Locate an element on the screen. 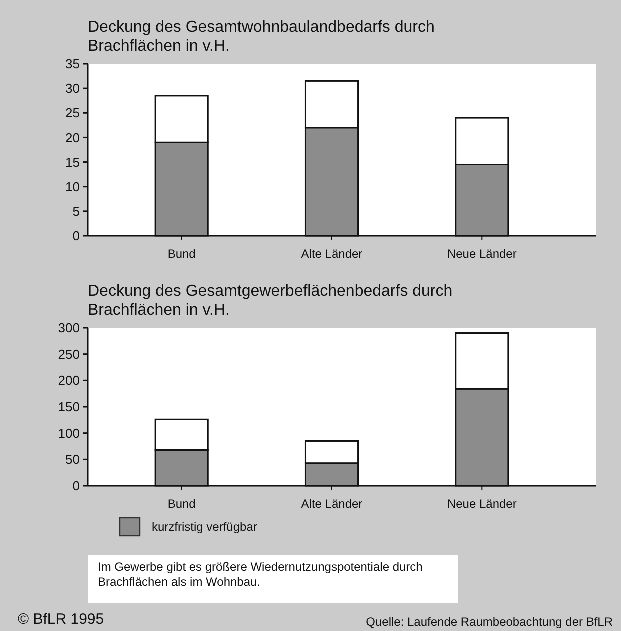 This screenshot has width=621, height=631. text: Im Gewerbe gibt es größere Wiedernutzungspotentiale durch Brachflächen als im Wohnbau. is located at coordinates (260, 574).